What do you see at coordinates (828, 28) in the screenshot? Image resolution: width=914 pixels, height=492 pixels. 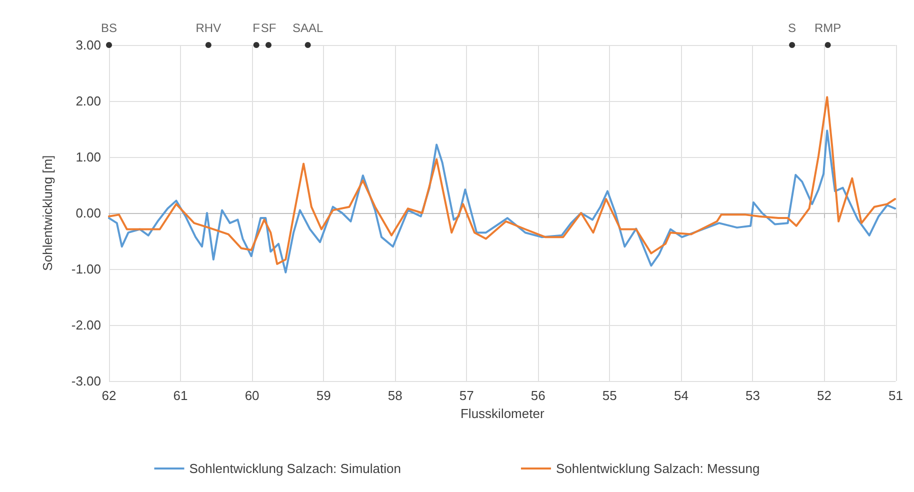 I see `annotation: RMP` at bounding box center [828, 28].